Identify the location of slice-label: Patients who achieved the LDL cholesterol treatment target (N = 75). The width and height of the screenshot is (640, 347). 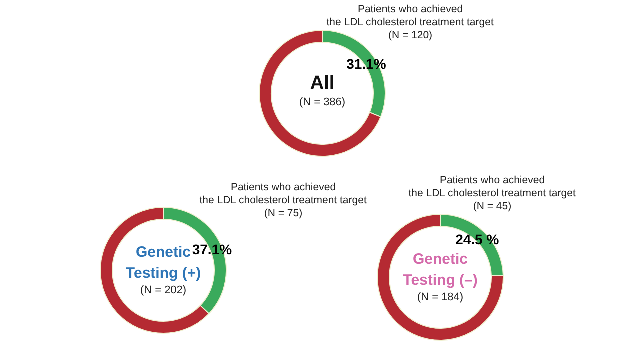
(283, 201).